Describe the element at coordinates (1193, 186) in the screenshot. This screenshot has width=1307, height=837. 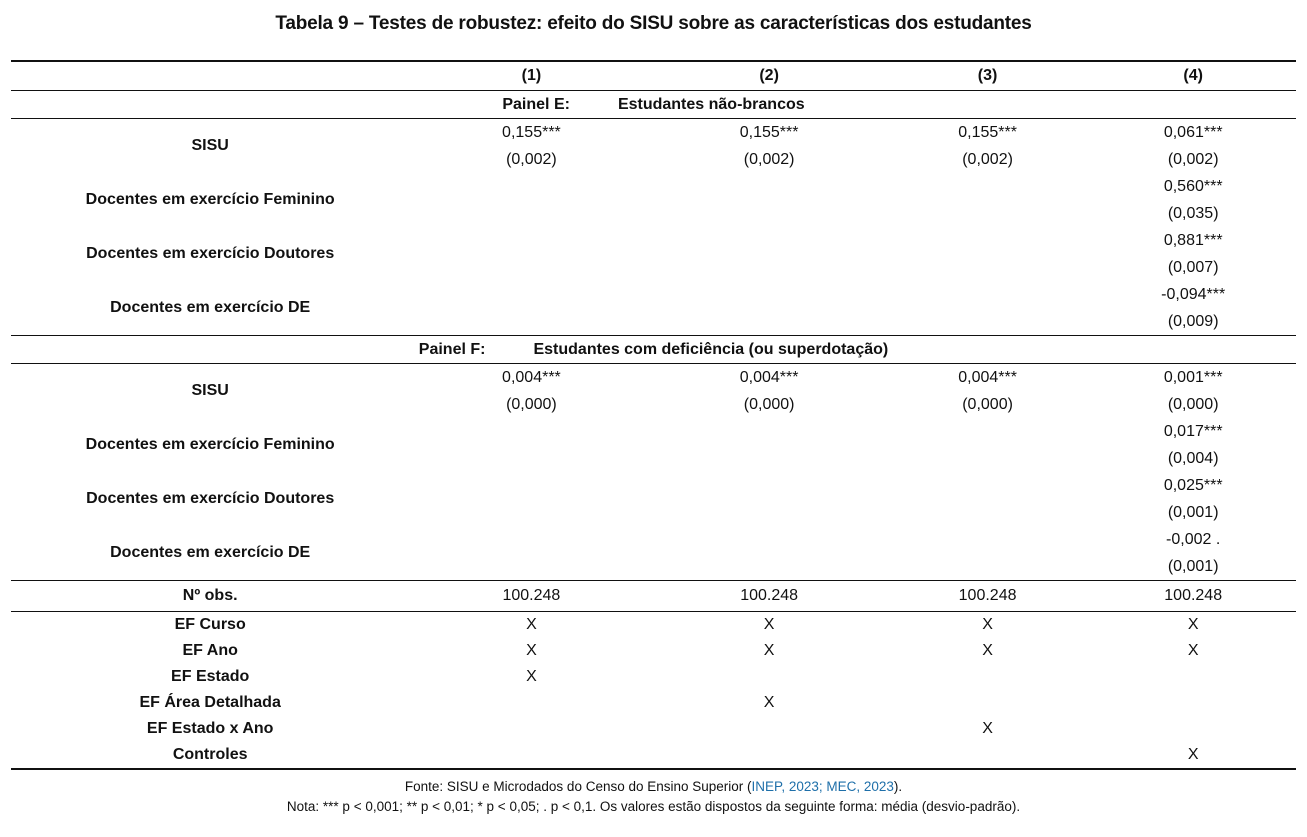
I see `estimate-value: 0,560***` at that location.